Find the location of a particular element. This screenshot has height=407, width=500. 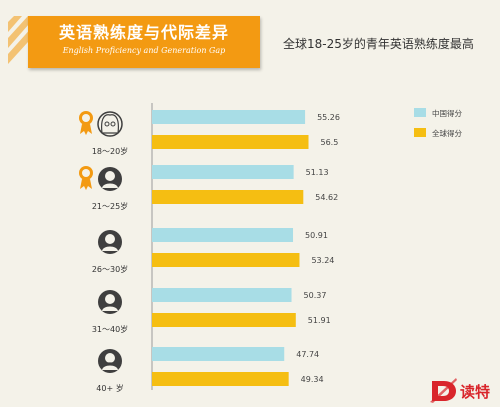

category-label: 21～25岁 is located at coordinates (110, 206).